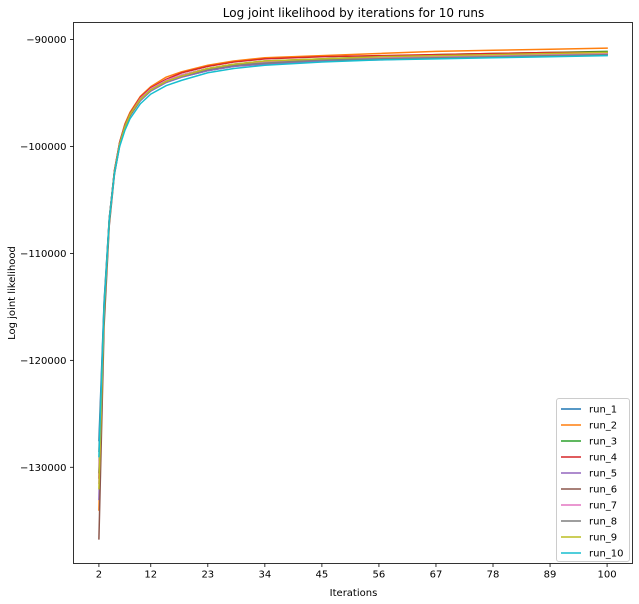 This screenshot has width=639, height=604. I want to click on y-tick-label: −120000, so click(43, 361).